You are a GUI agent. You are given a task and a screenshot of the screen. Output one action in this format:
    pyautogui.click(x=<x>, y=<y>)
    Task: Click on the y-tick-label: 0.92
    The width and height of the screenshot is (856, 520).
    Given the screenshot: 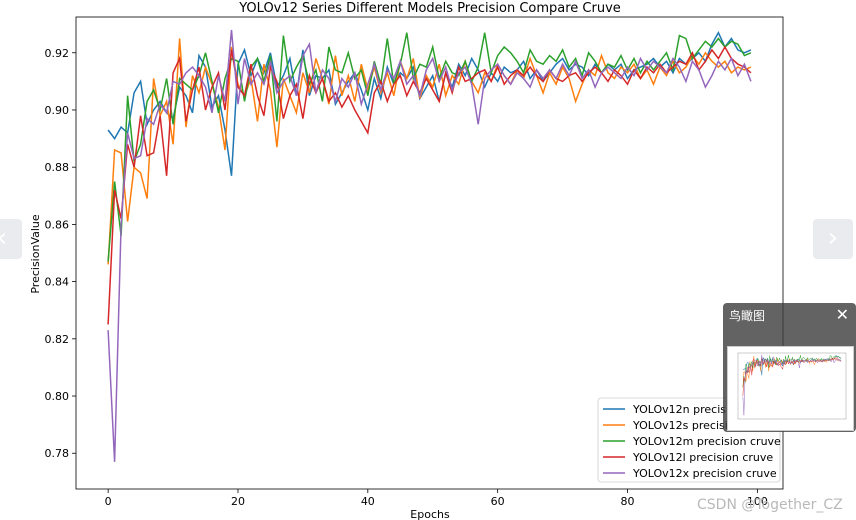 What is the action you would take?
    pyautogui.click(x=57, y=53)
    